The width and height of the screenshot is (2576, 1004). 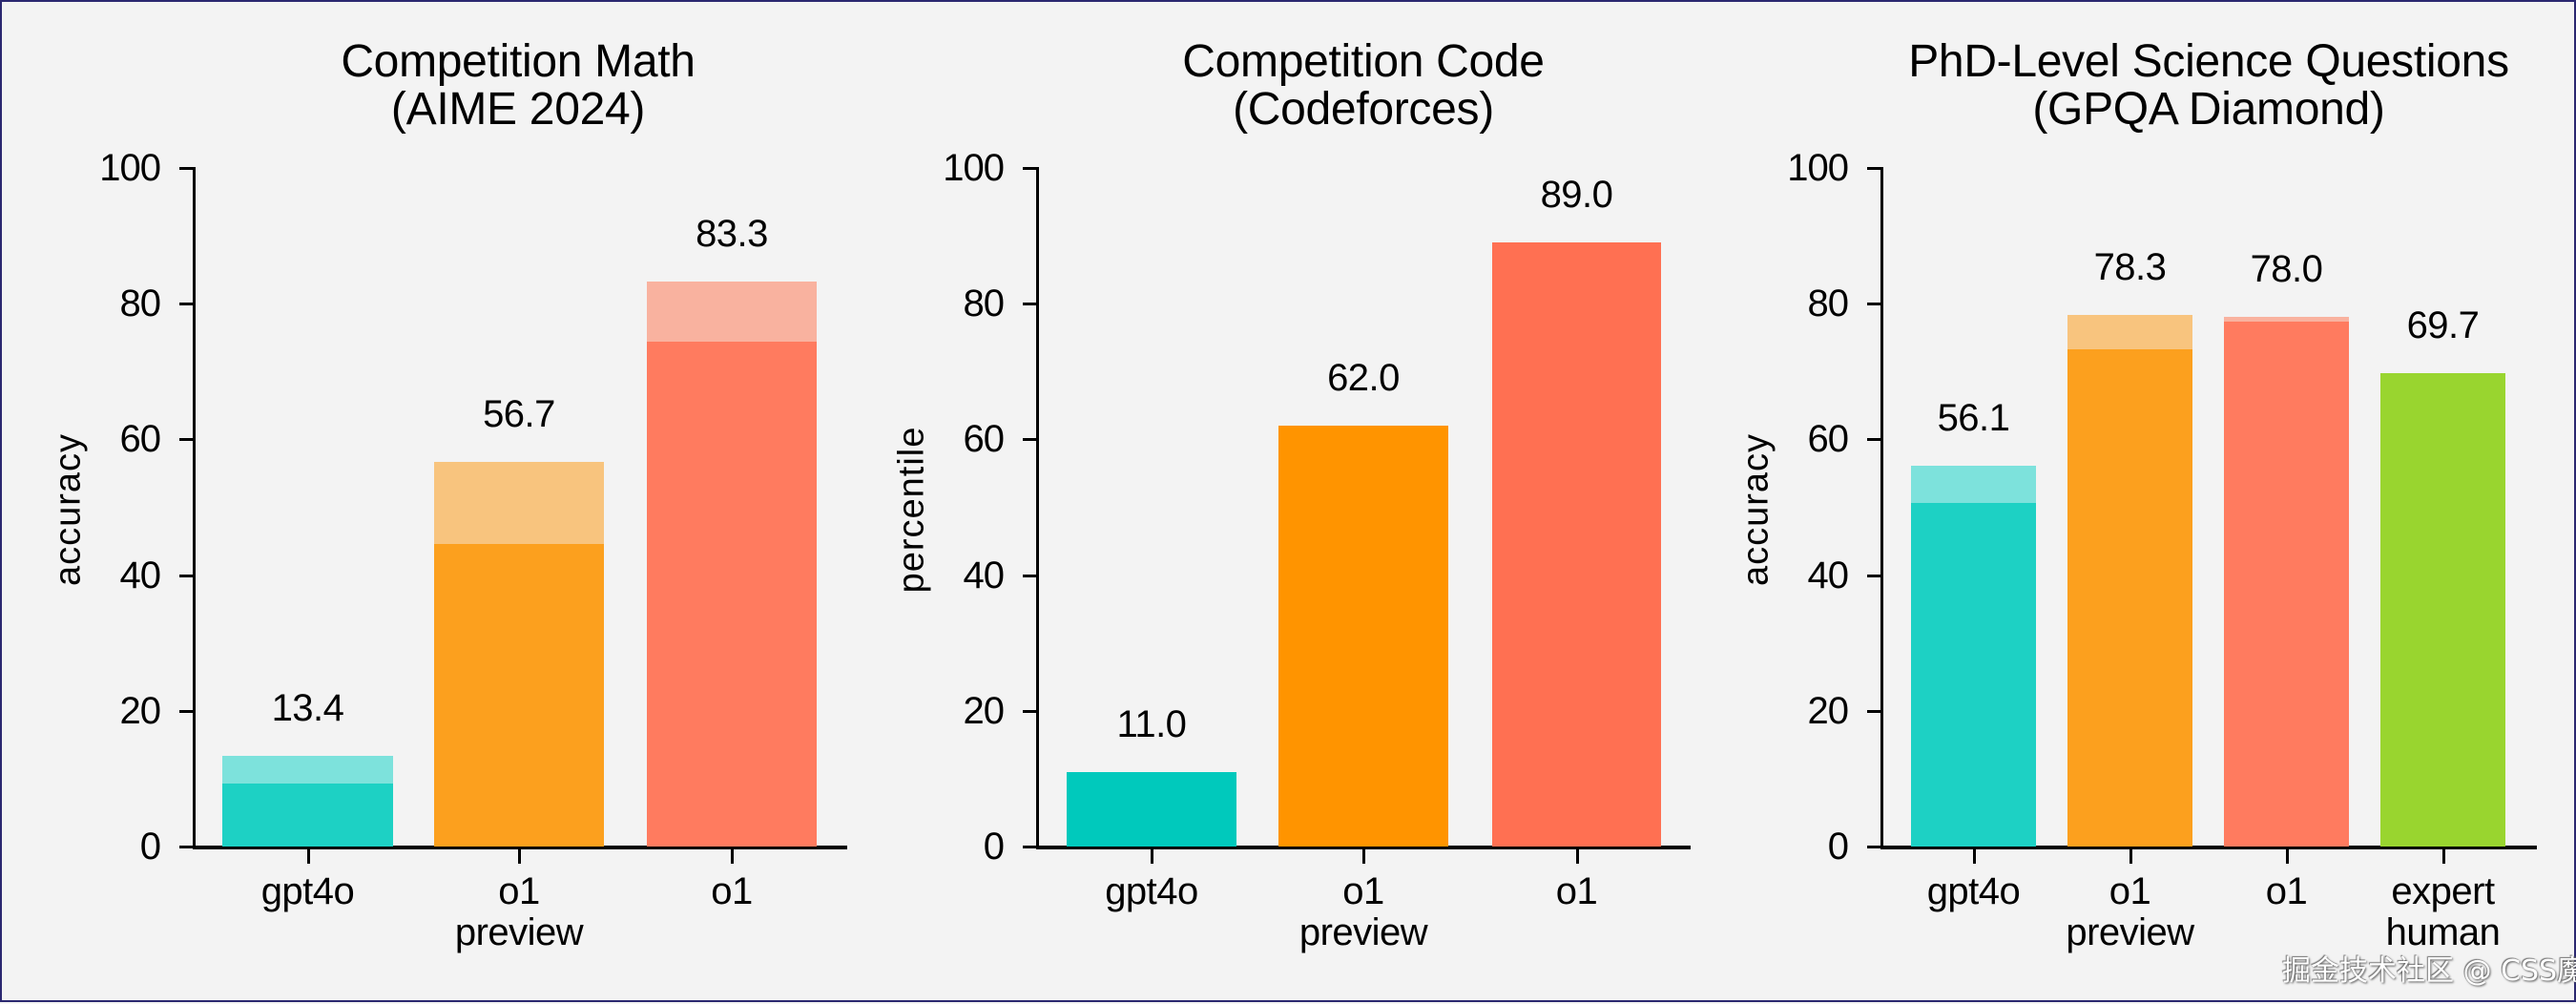 I want to click on bar-value-label: 56.1, so click(x=1973, y=418).